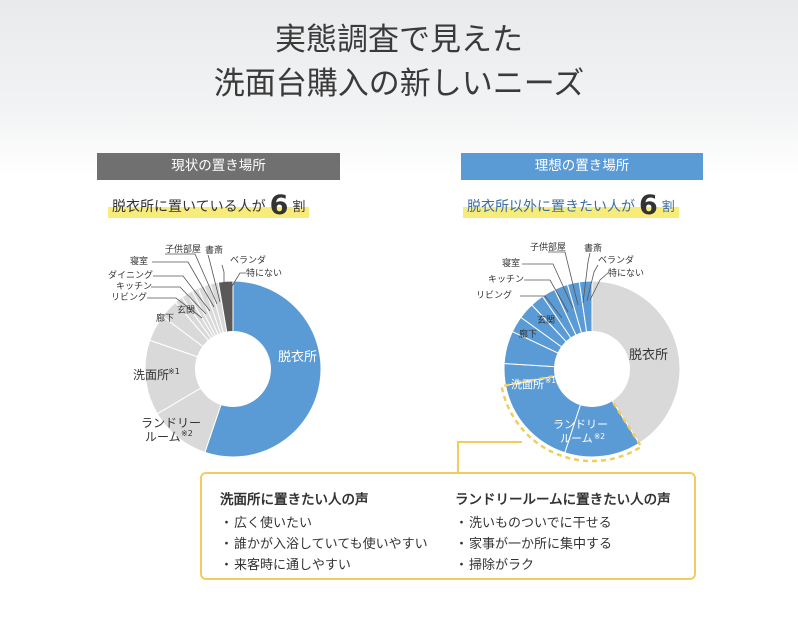 This screenshot has width=798, height=620. I want to click on left-label-tokuni: 特にない, so click(264, 273).